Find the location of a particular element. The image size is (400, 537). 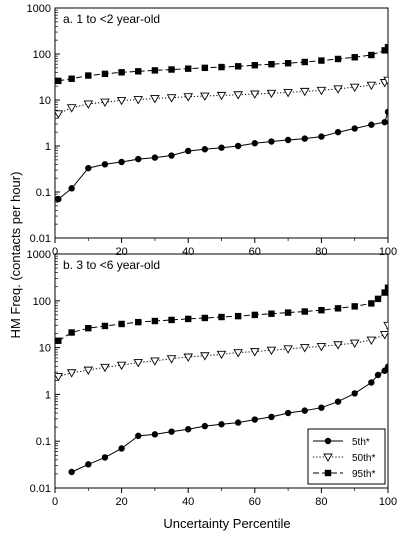

x-tick-label: 40 is located at coordinates (188, 502).